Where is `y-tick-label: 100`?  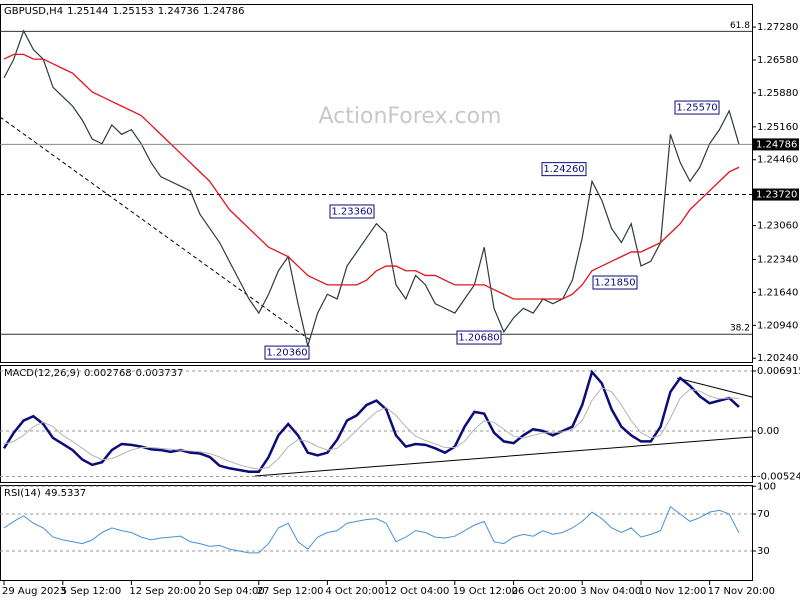
y-tick-label: 100 is located at coordinates (766, 486).